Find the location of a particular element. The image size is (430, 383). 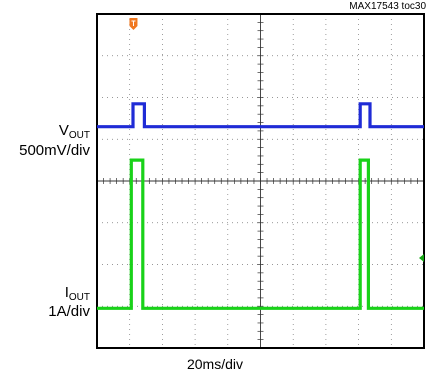

iout-label-sub: OUT is located at coordinates (79, 297).